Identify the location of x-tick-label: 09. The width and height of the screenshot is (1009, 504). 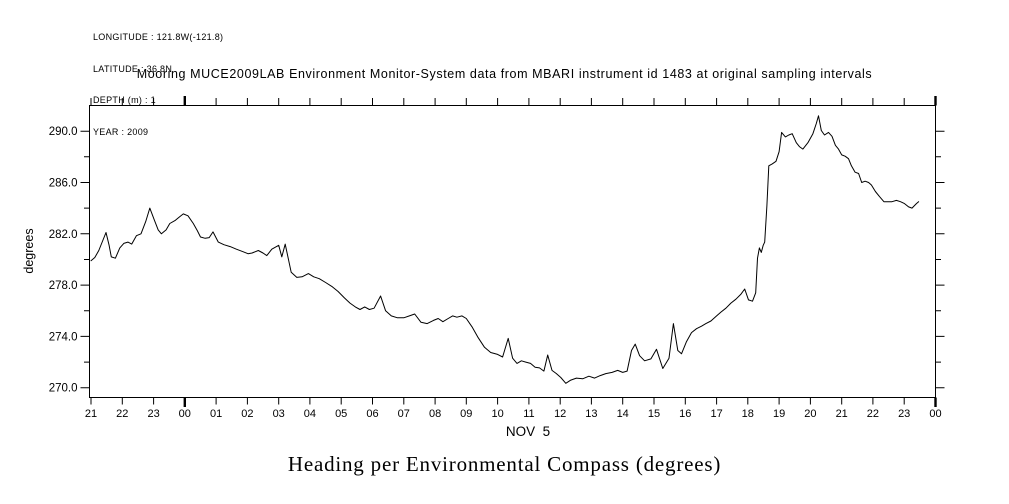
(466, 414).